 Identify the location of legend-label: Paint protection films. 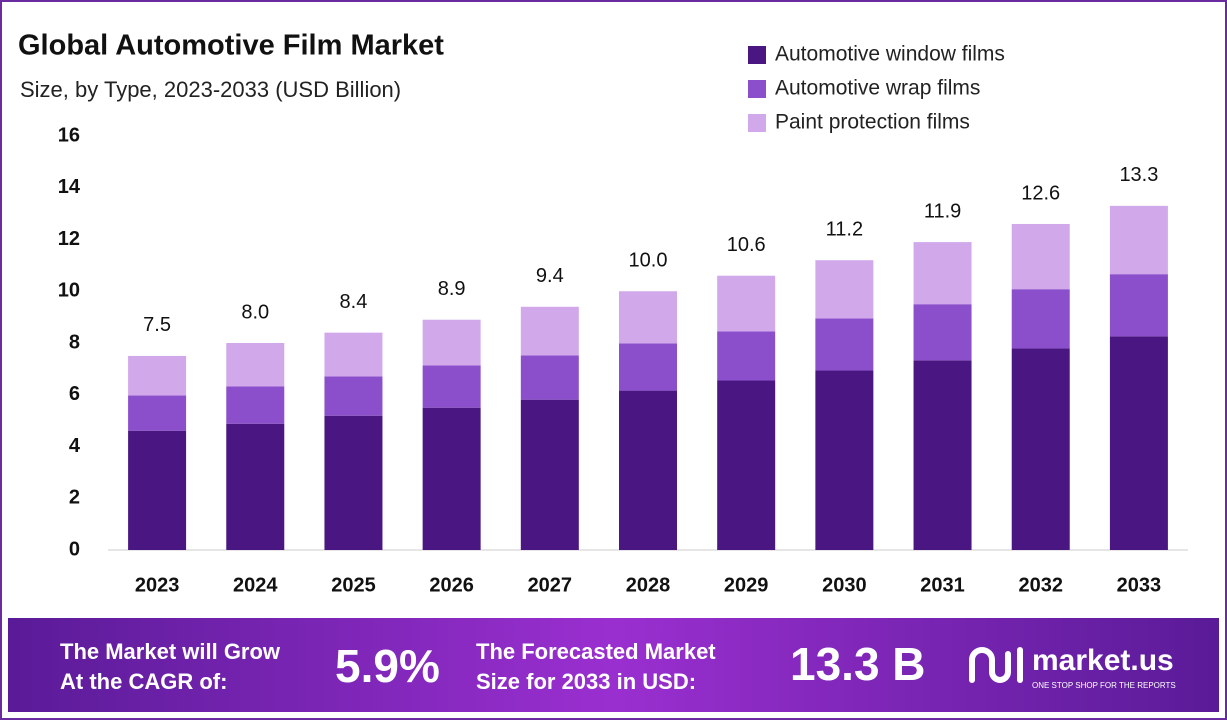
(872, 122).